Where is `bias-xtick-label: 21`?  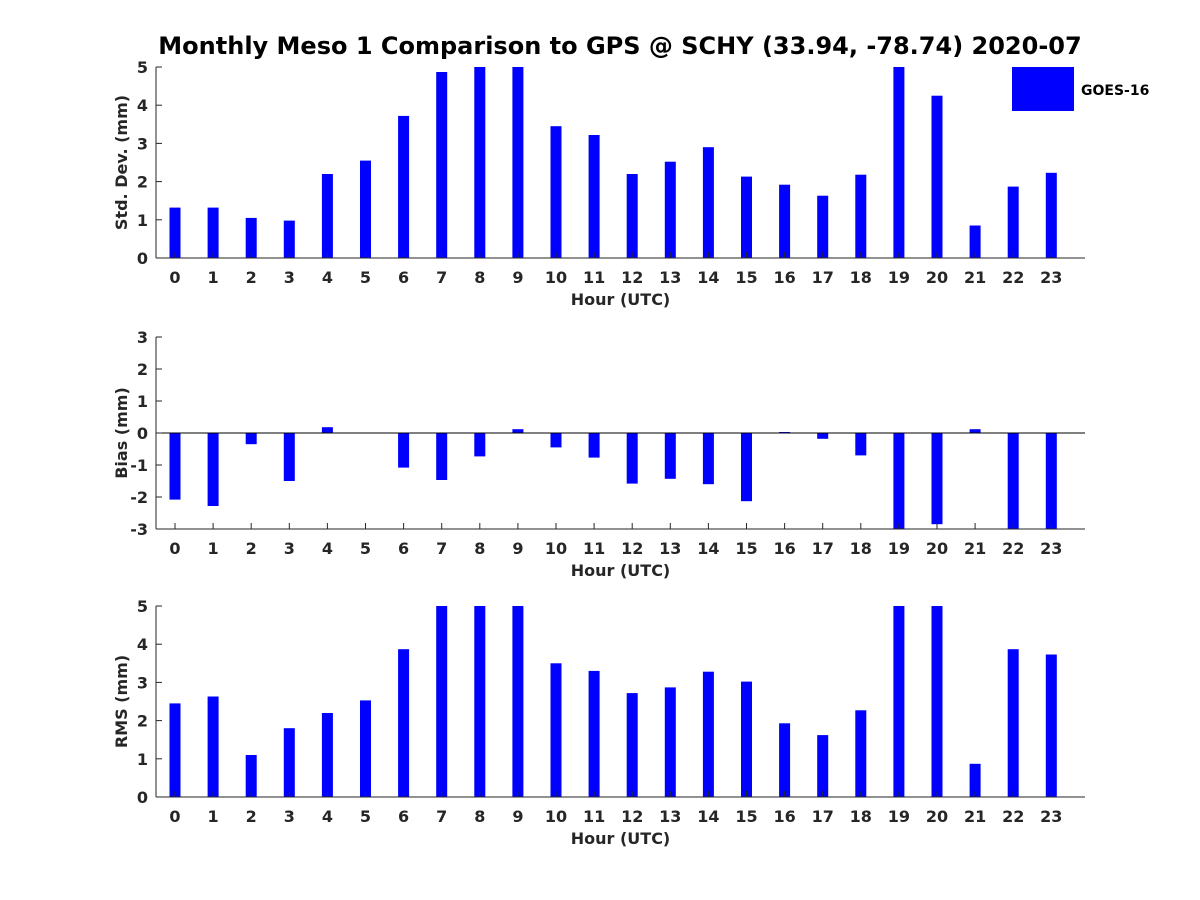 bias-xtick-label: 21 is located at coordinates (975, 548).